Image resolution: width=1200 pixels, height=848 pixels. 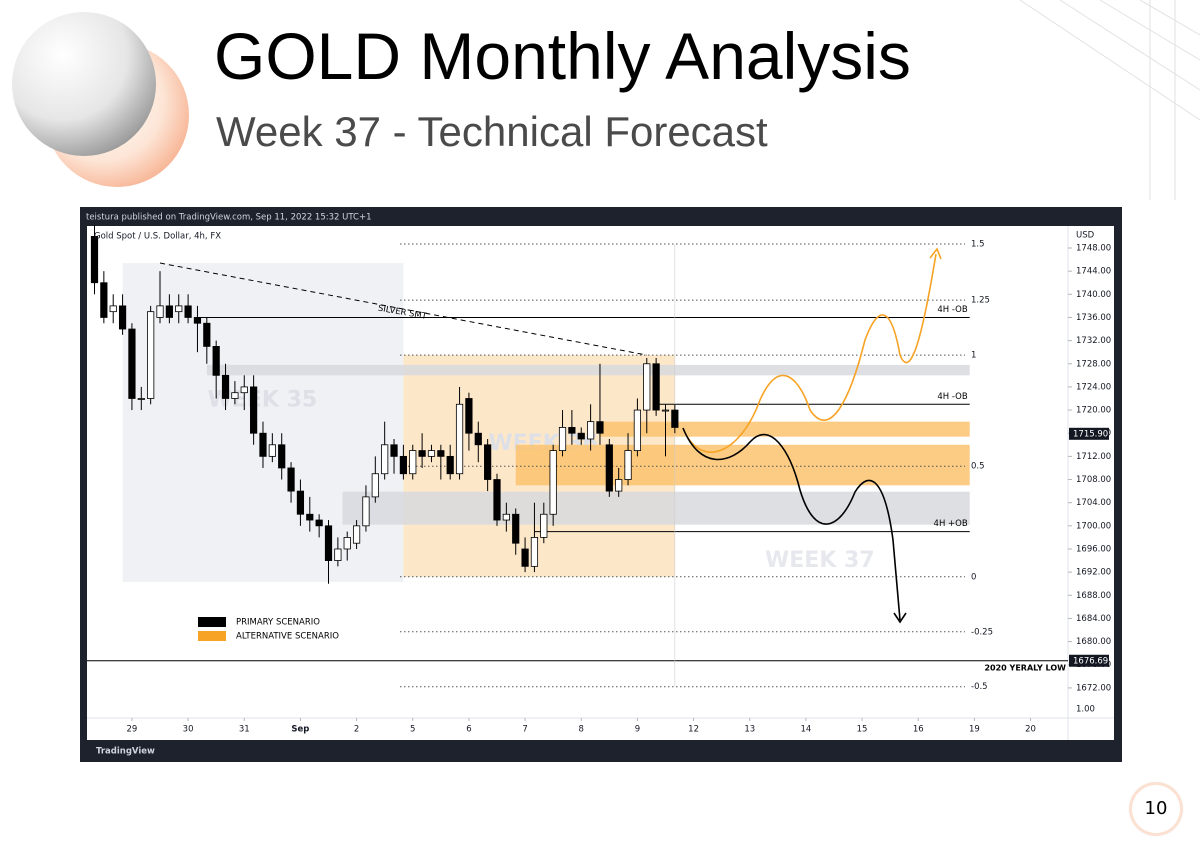 I want to click on y-tick-label: 1680.00, so click(x=1093, y=642).